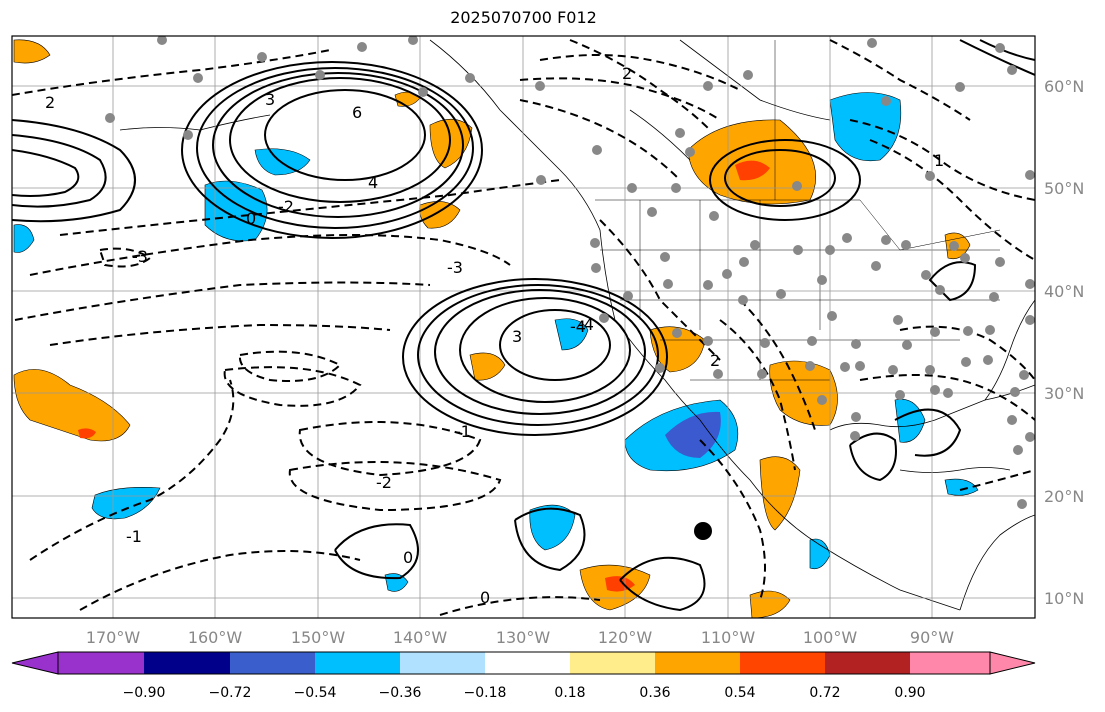  What do you see at coordinates (113, 637) in the screenshot?
I see `lon-label: 170°W` at bounding box center [113, 637].